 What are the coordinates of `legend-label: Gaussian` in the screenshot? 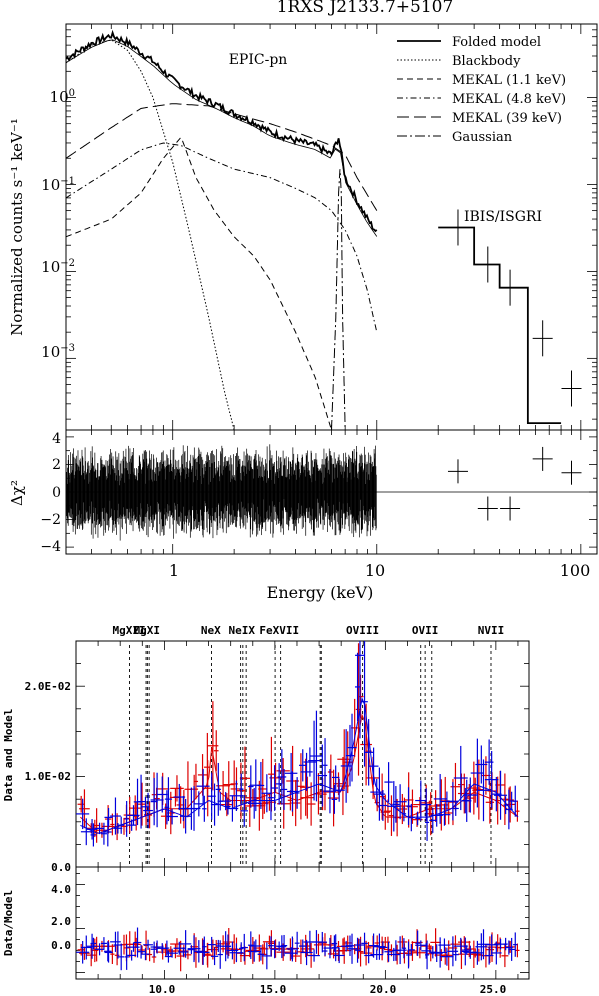 It's located at (482, 137).